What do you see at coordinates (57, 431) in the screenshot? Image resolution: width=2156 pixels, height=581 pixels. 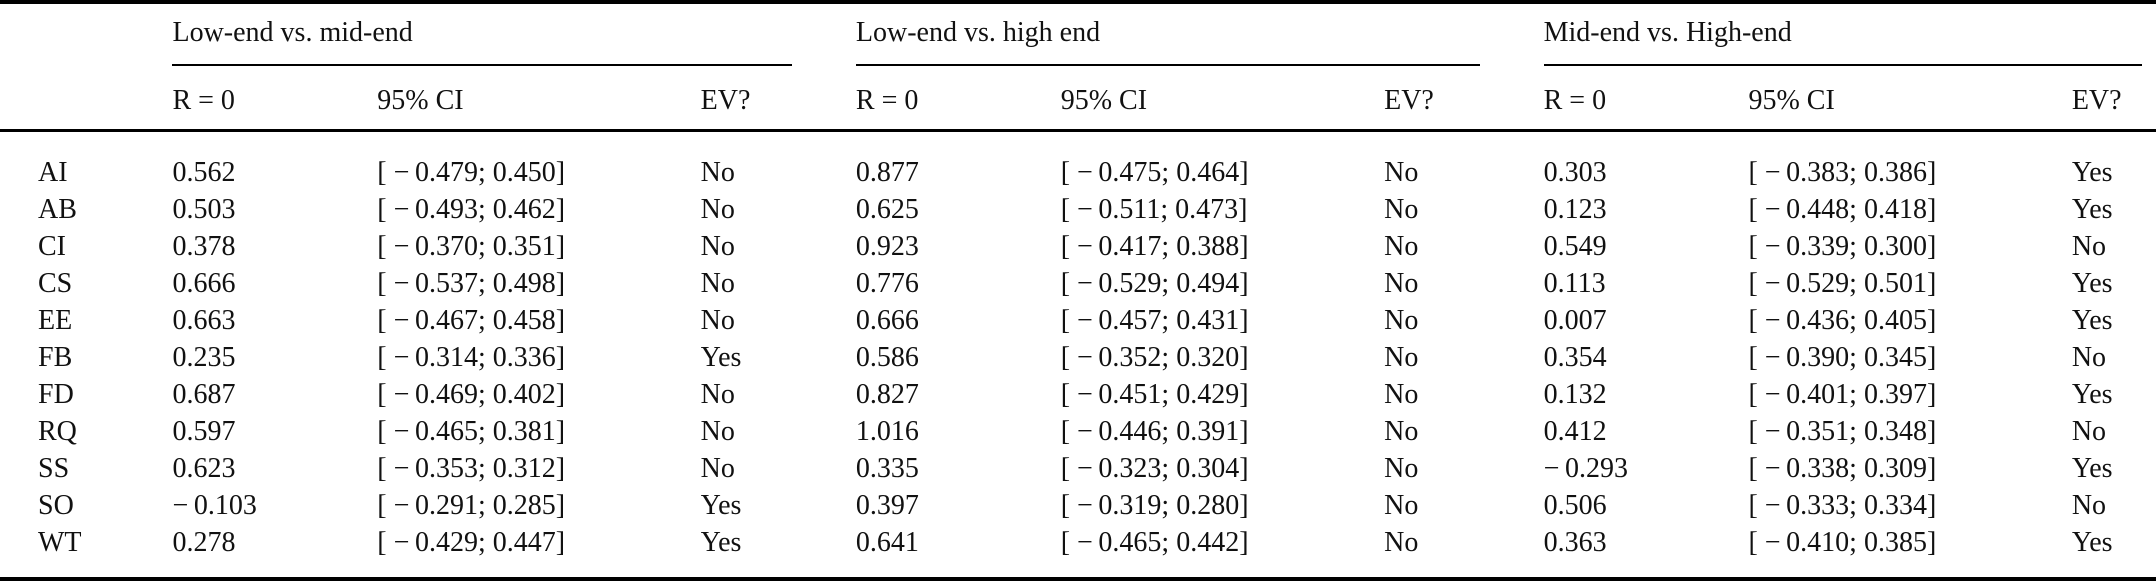 I see `row-label: RQ` at bounding box center [57, 431].